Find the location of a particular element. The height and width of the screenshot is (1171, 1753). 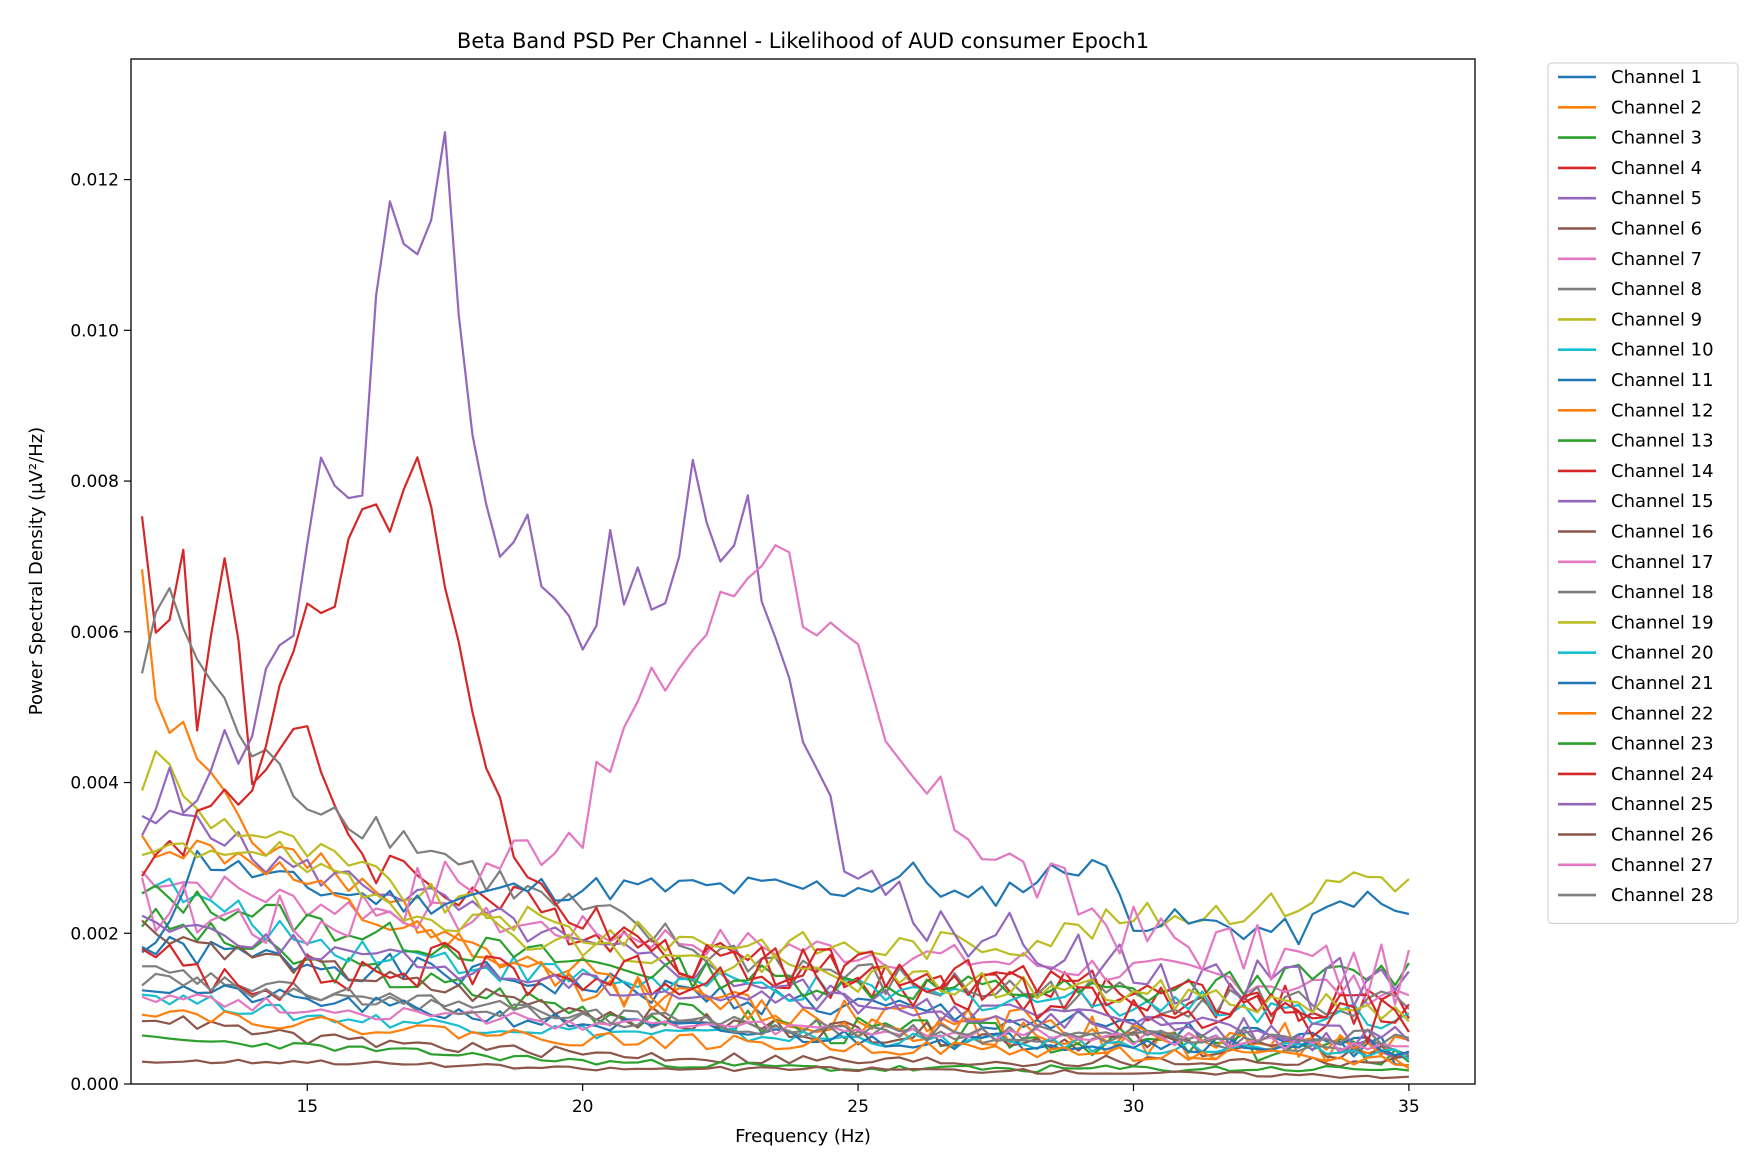

legend-label-channel-21: Channel 21 is located at coordinates (1662, 683).